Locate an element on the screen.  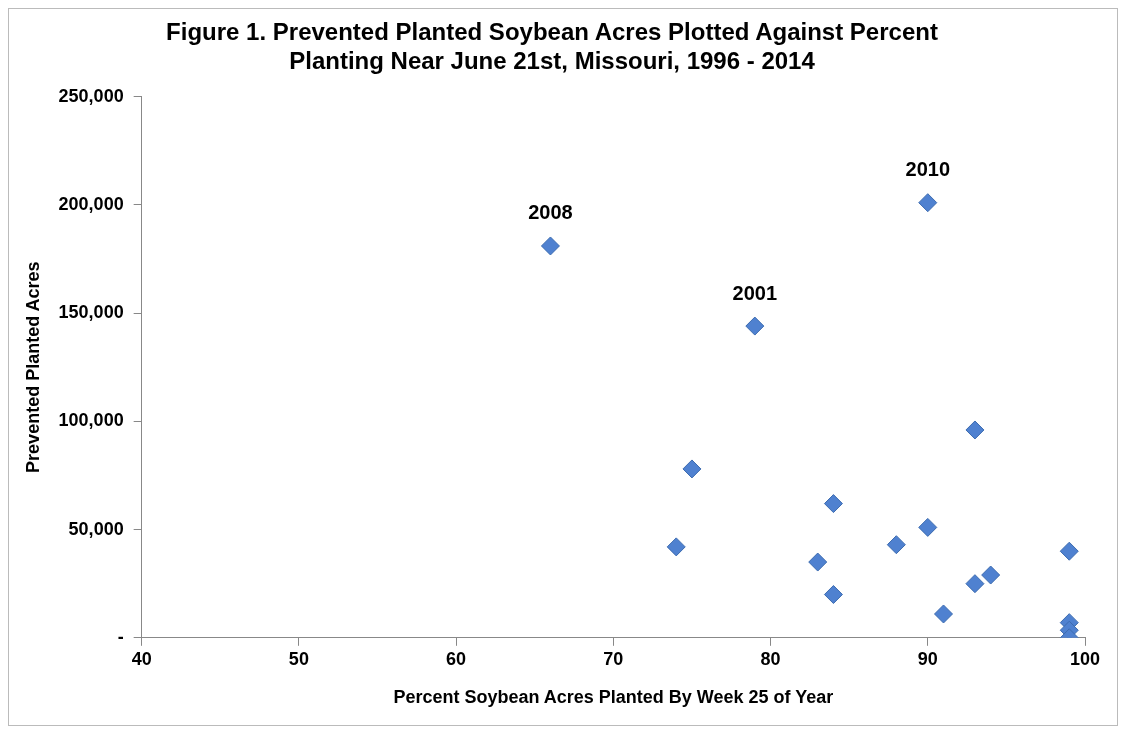
x-tick-label: 60 is located at coordinates (456, 658).